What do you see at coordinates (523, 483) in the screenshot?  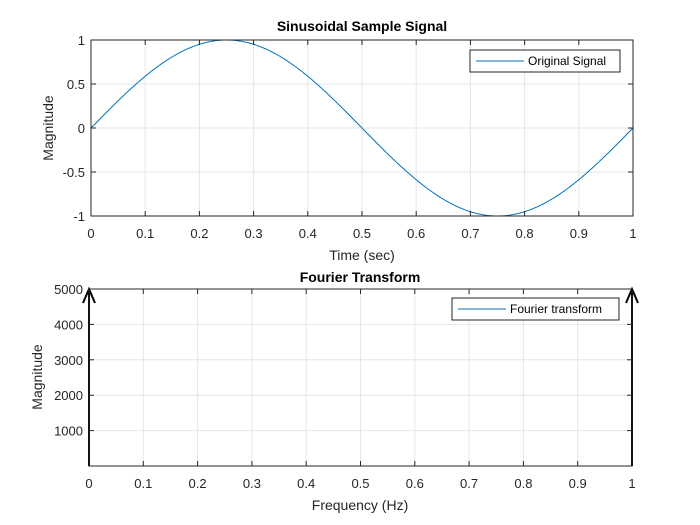 I see `fourier-plot-xtick-label: 0.8` at bounding box center [523, 483].